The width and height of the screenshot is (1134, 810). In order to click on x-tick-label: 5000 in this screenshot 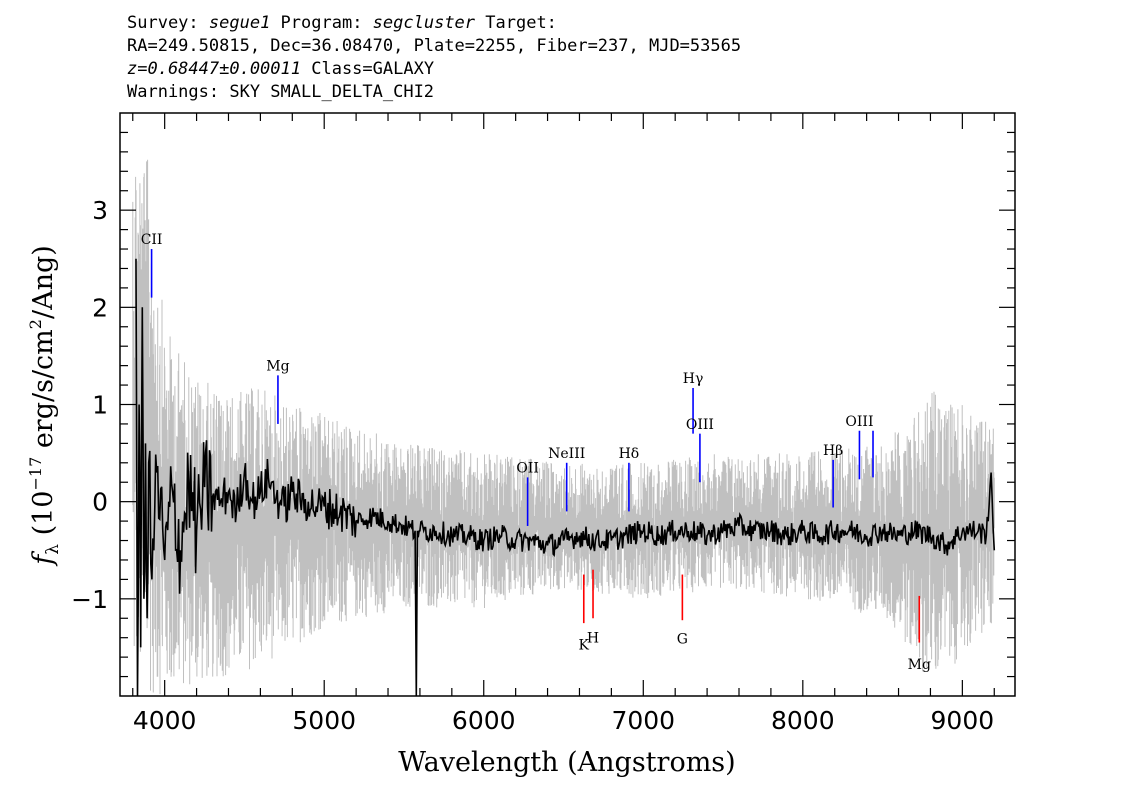, I will do `click(324, 720)`.